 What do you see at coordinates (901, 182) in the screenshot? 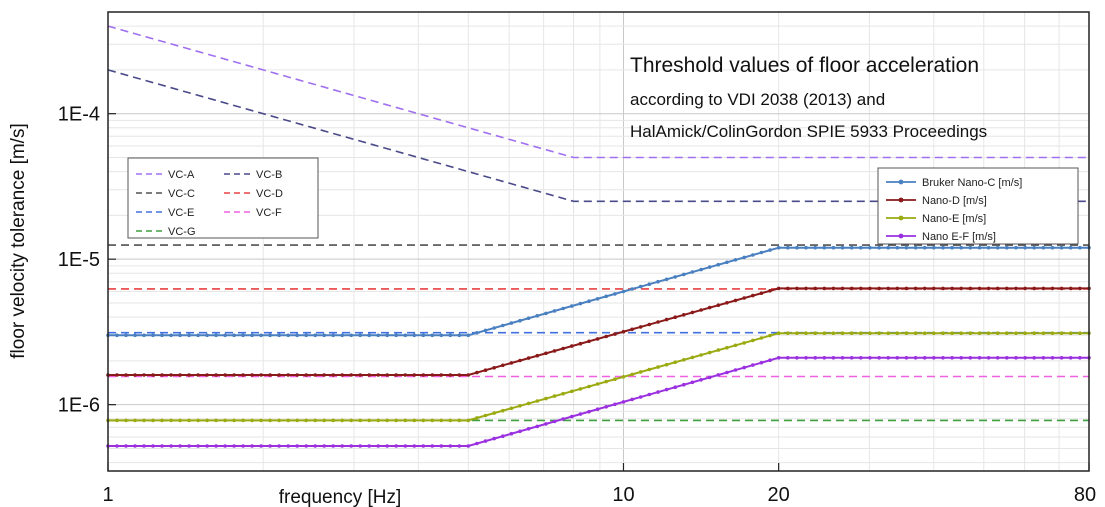
I see `legend-marker-bruker-nano-c-m-s` at bounding box center [901, 182].